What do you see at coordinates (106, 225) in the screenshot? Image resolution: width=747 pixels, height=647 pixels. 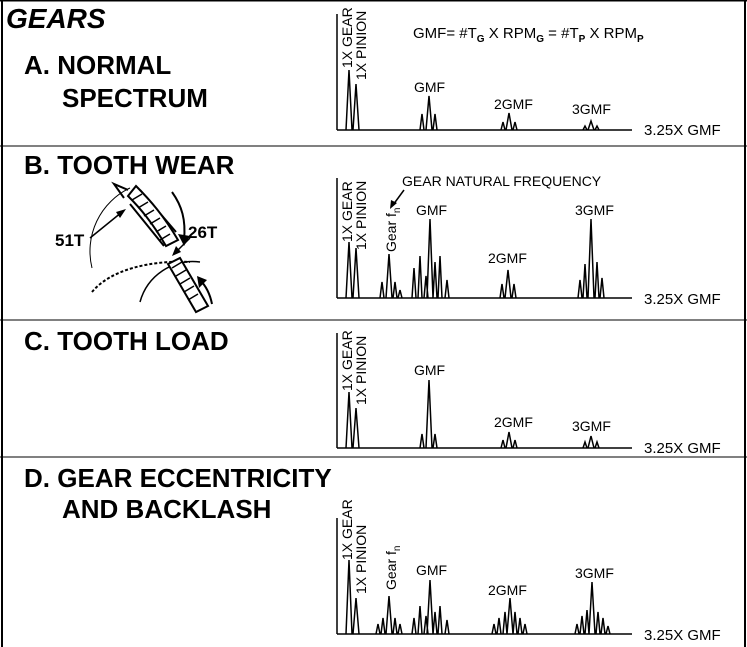 I see `teeth-51-leader` at bounding box center [106, 225].